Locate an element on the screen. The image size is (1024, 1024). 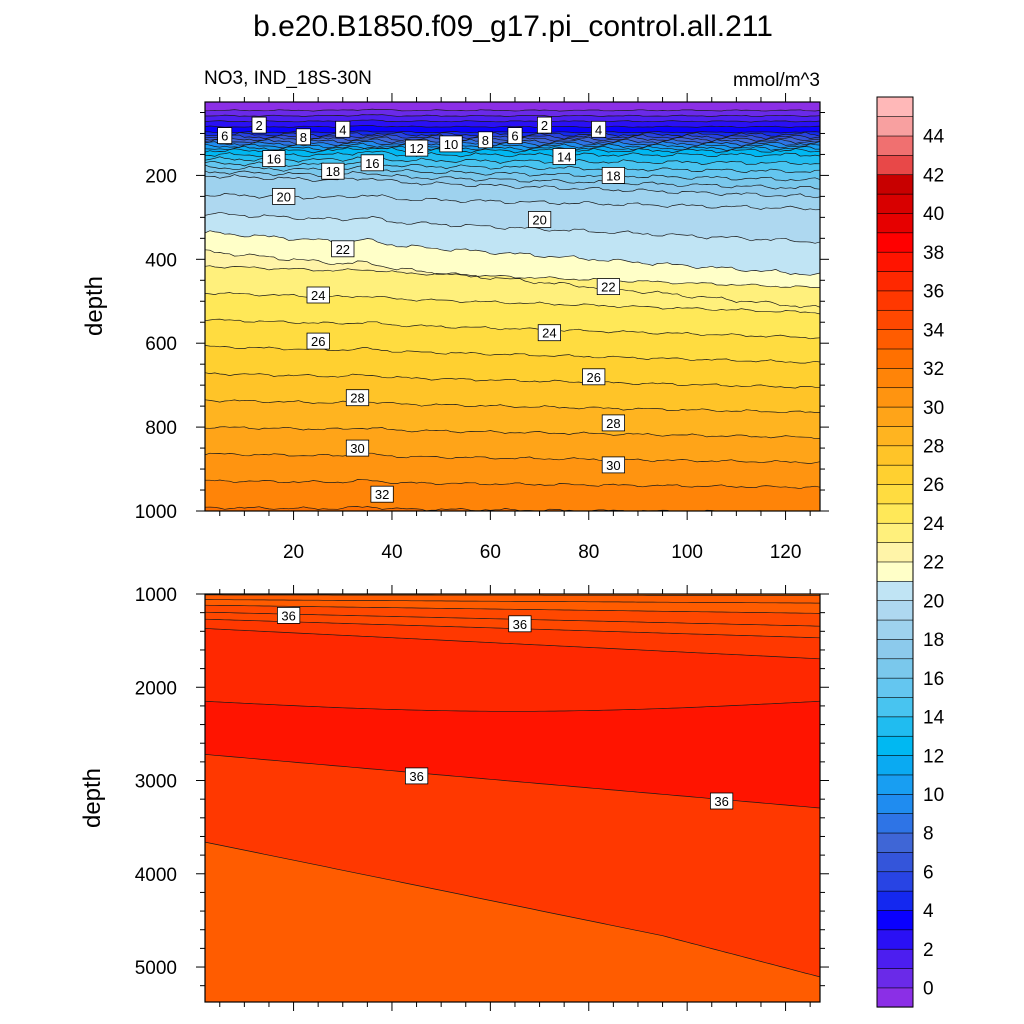
colorbar-tick-label: 42 is located at coordinates (933, 175).